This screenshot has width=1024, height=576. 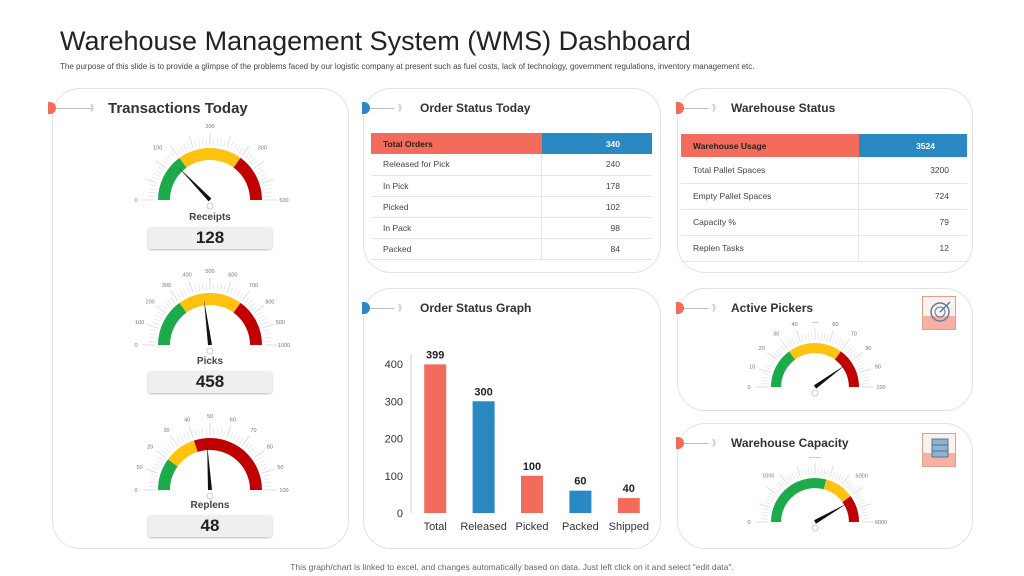 What do you see at coordinates (816, 359) in the screenshot?
I see `active-pickers-gauge: 0 10 20 30 40 50 60 70 80 90 100` at bounding box center [816, 359].